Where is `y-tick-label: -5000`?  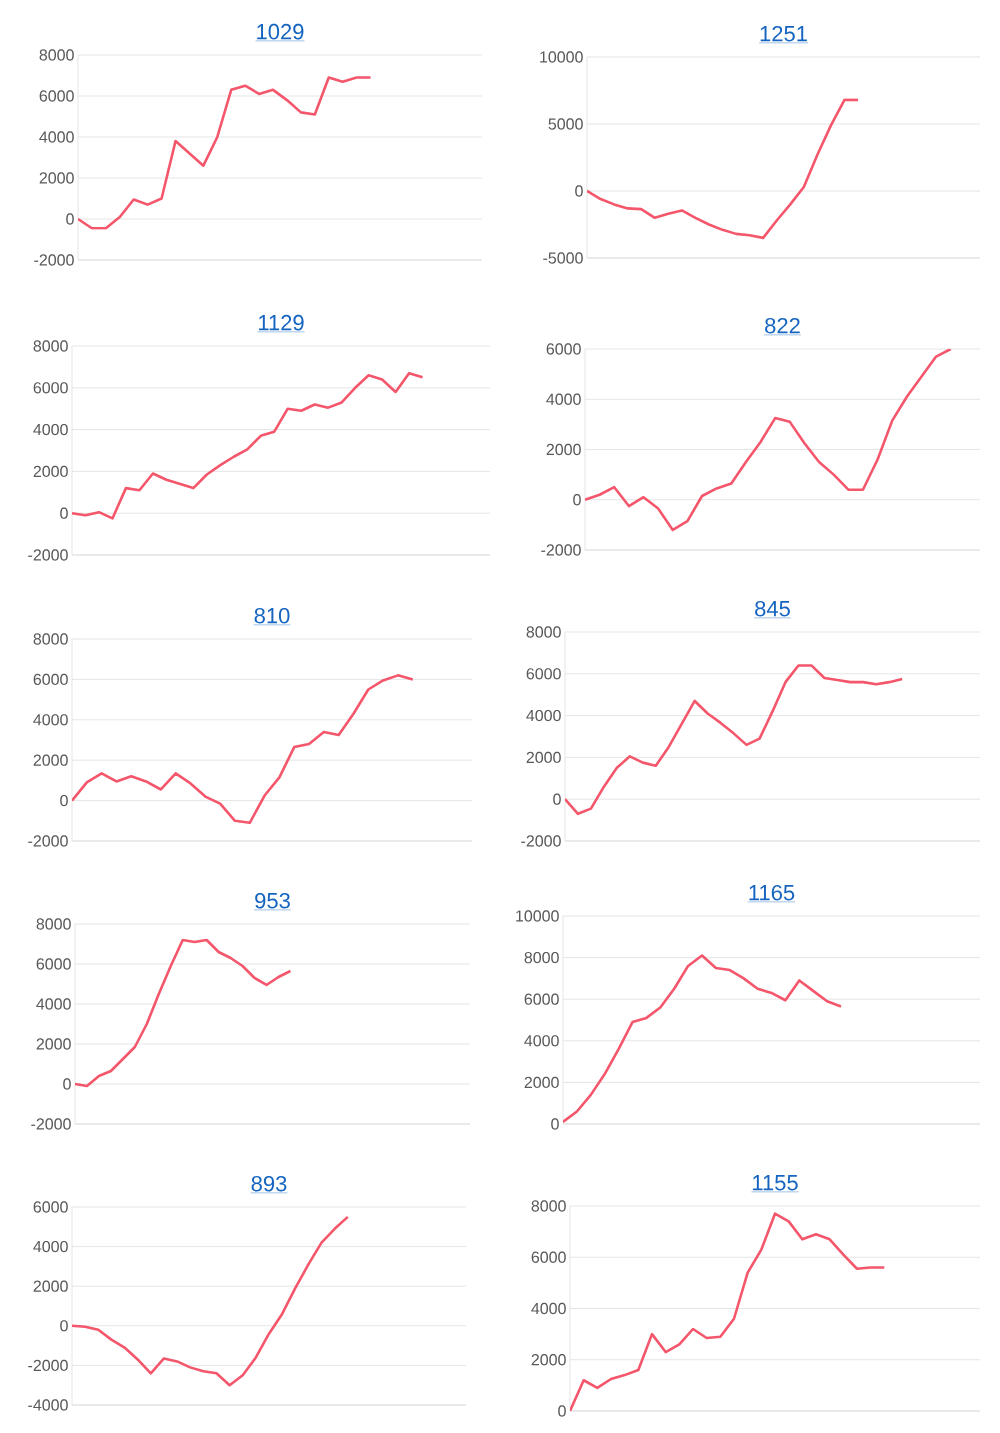 y-tick-label: -5000 is located at coordinates (563, 258).